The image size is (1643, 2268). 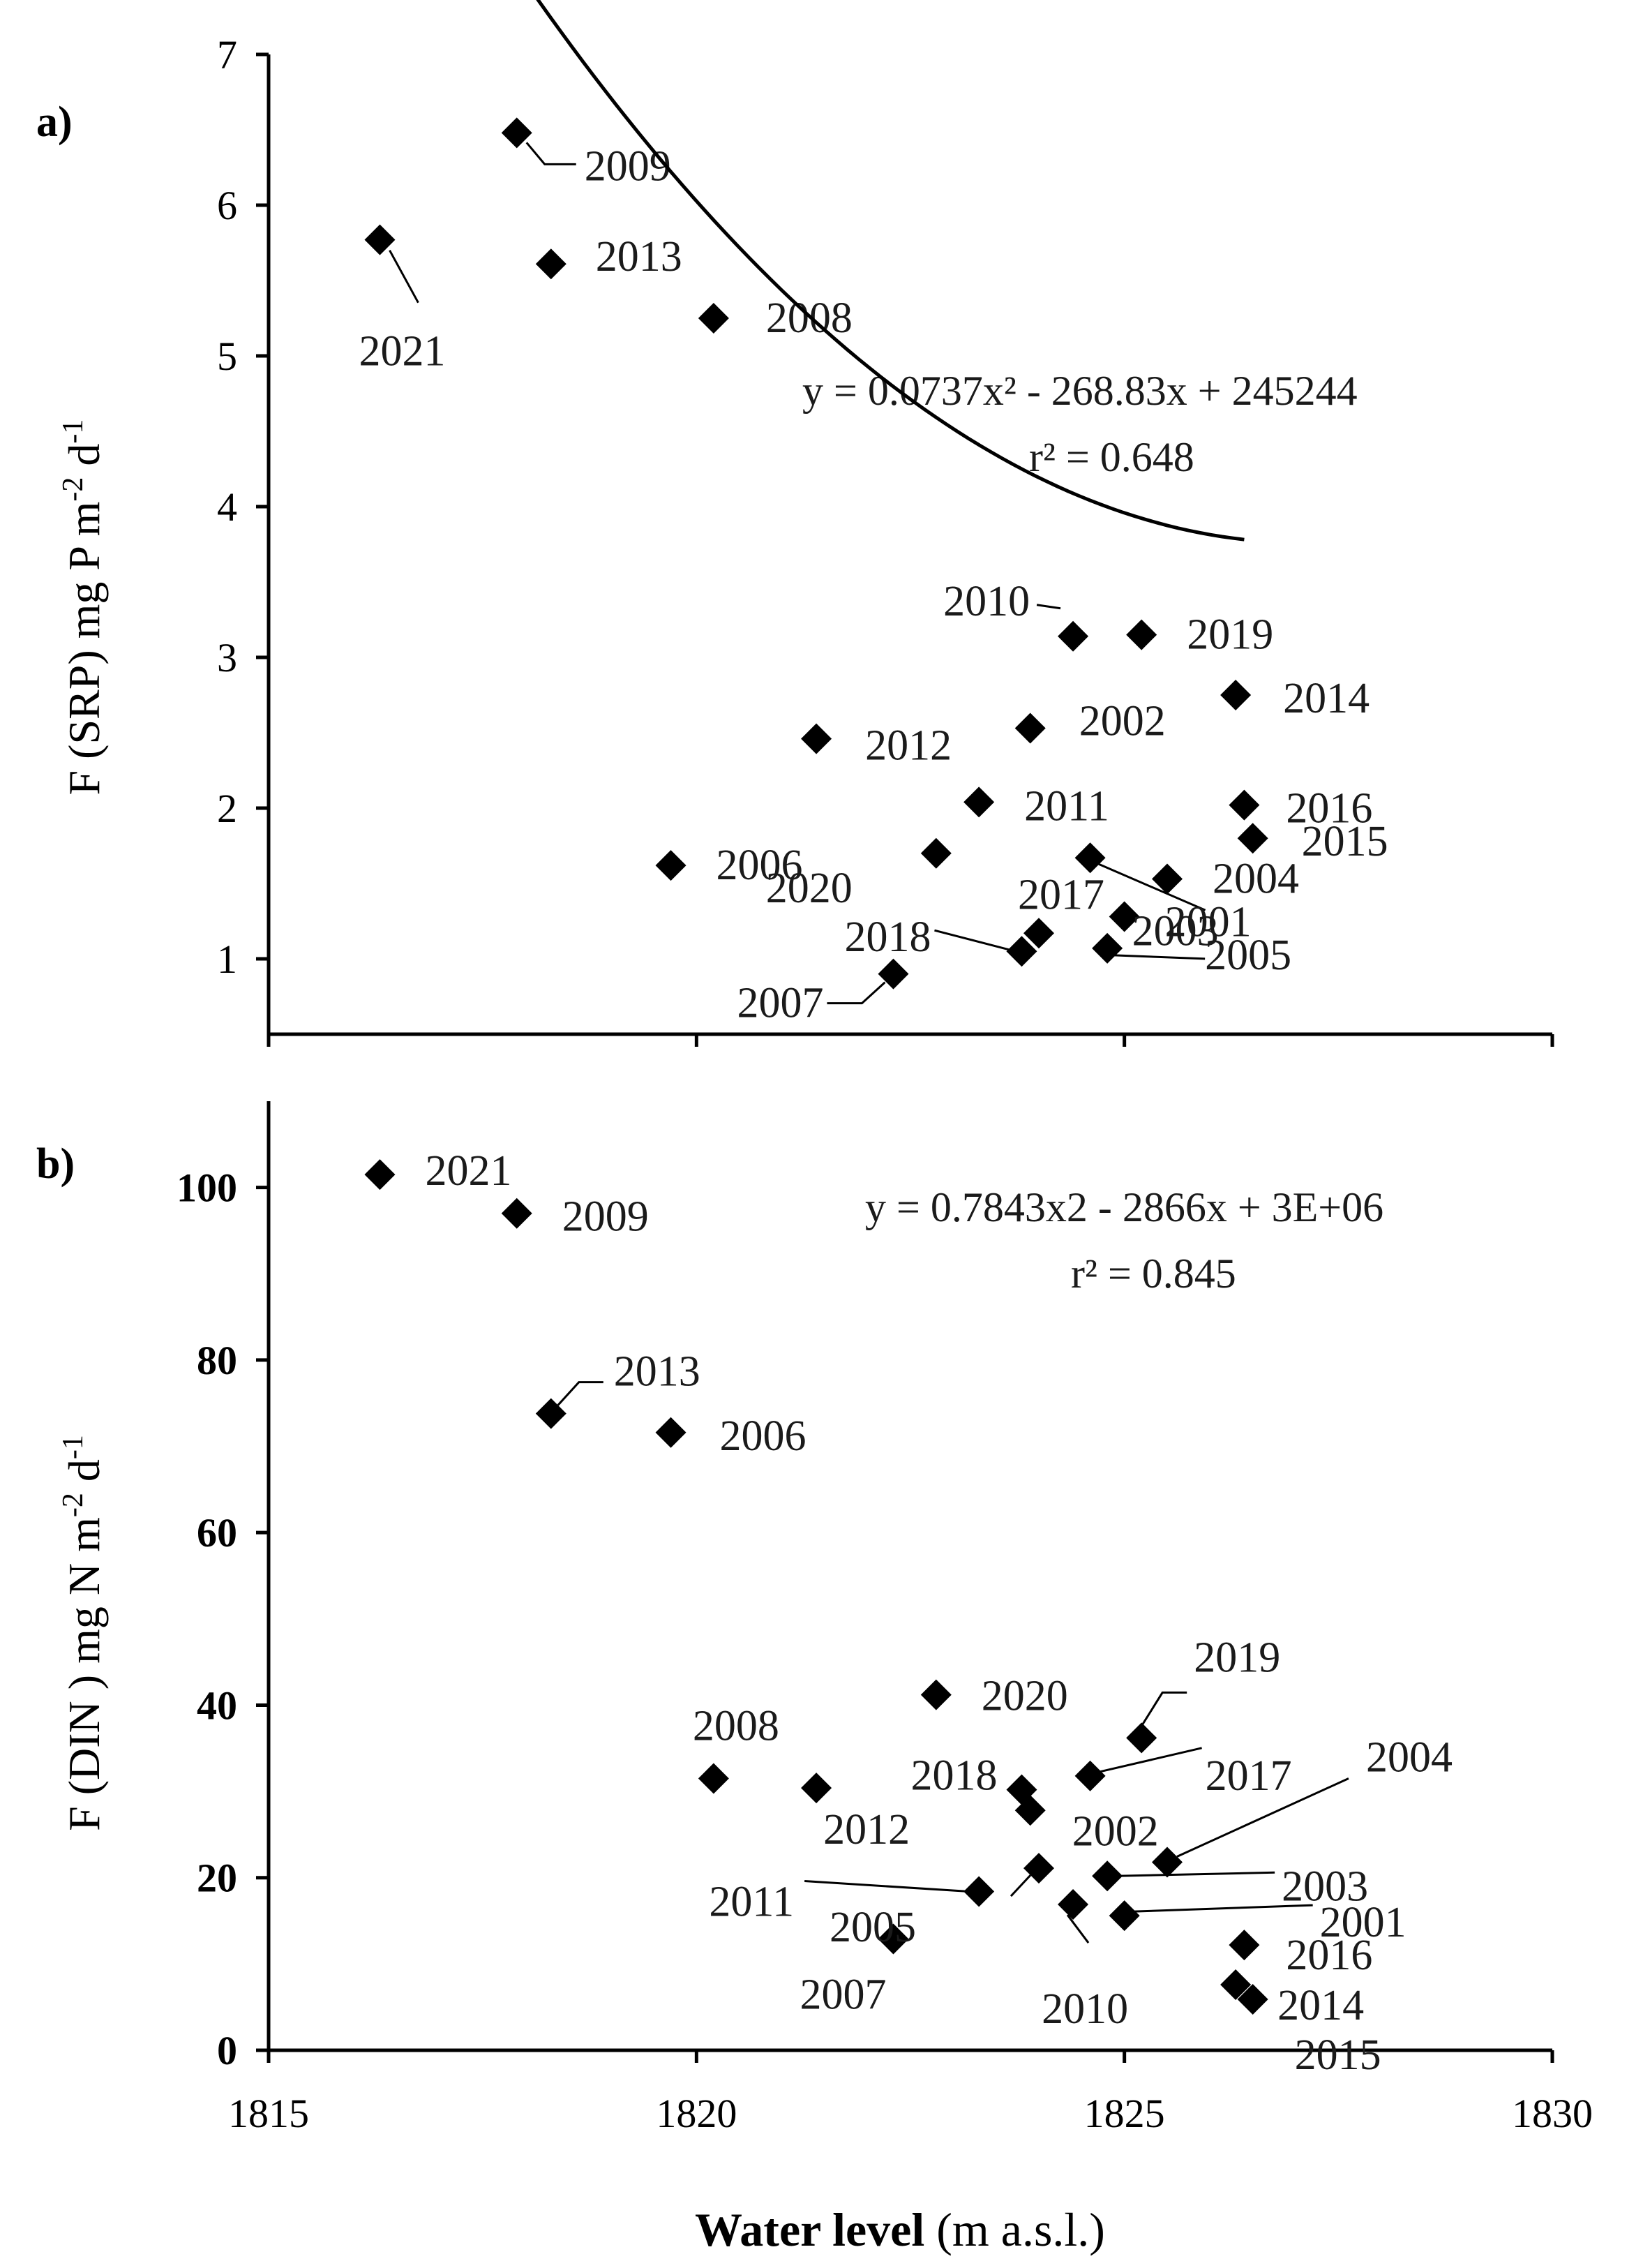 What do you see at coordinates (1175, 931) in the screenshot?
I see `point-label-2003: 2003` at bounding box center [1175, 931].